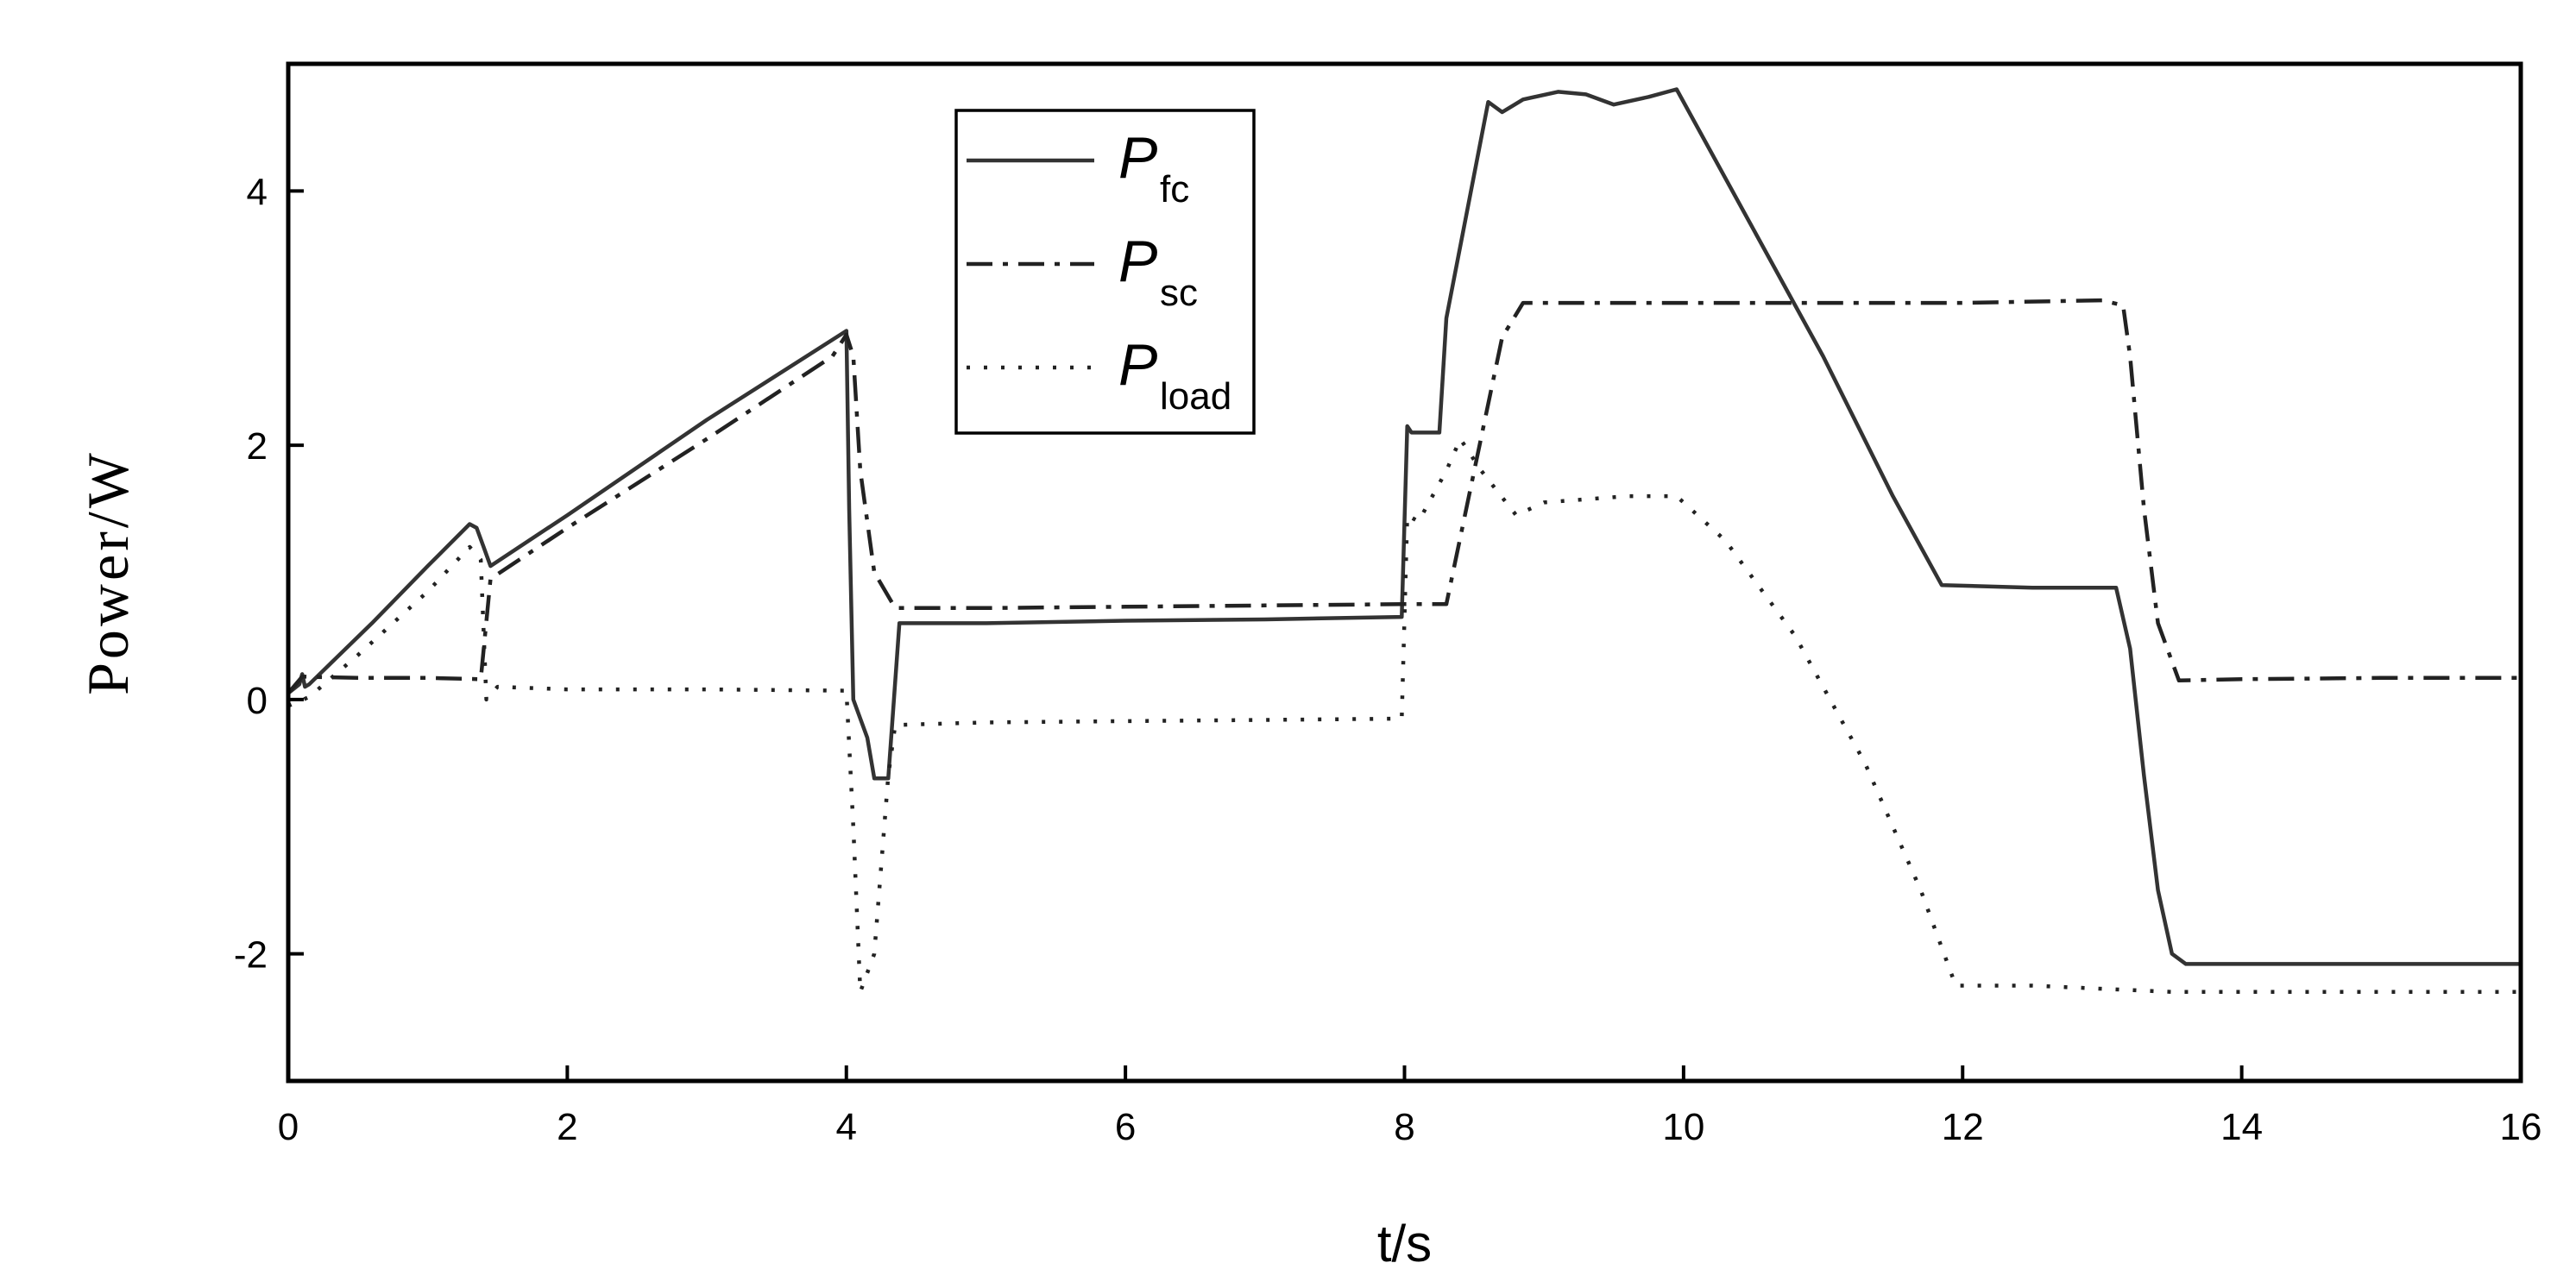  I want to click on y-tick-label: 4, so click(258, 192).